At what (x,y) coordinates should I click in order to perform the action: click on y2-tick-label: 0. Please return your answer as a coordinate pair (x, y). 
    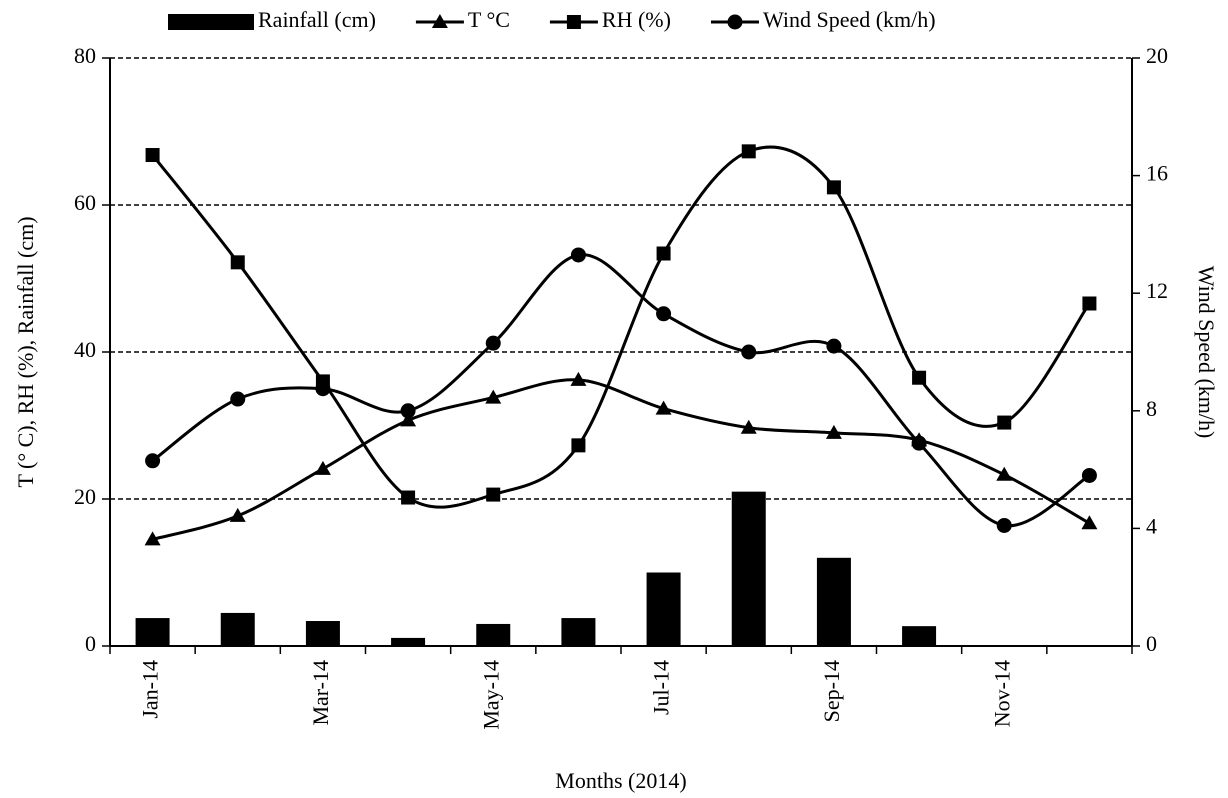
    Looking at the image, I should click on (1151, 643).